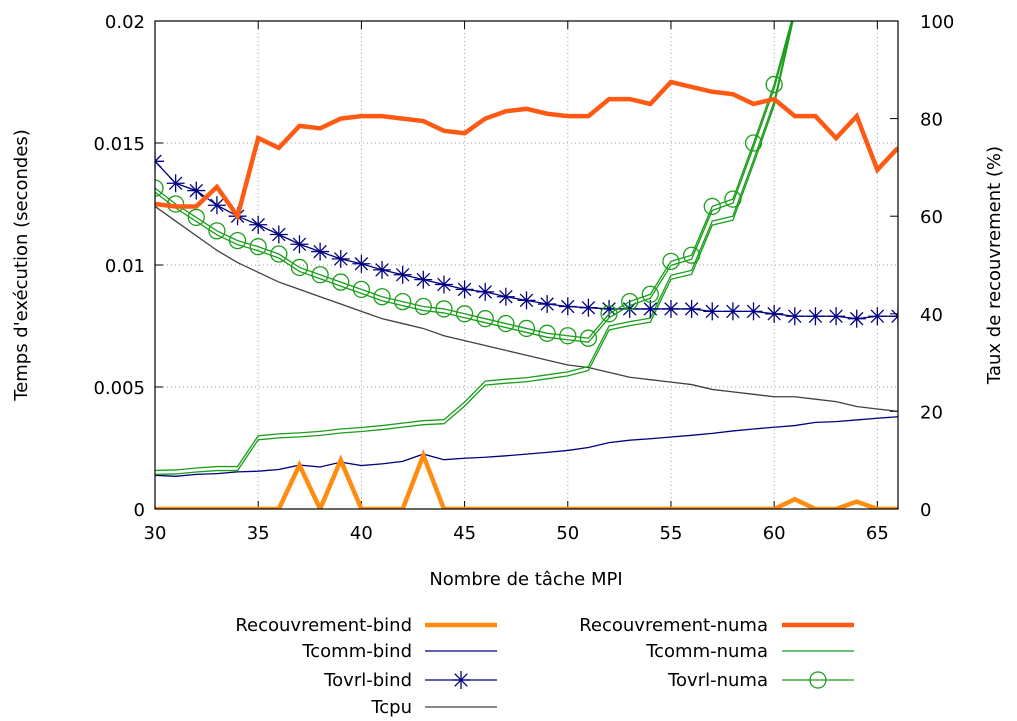 This screenshot has width=1017, height=721. Describe the element at coordinates (706, 651) in the screenshot. I see `legend-label: Tcomm-numa` at that location.